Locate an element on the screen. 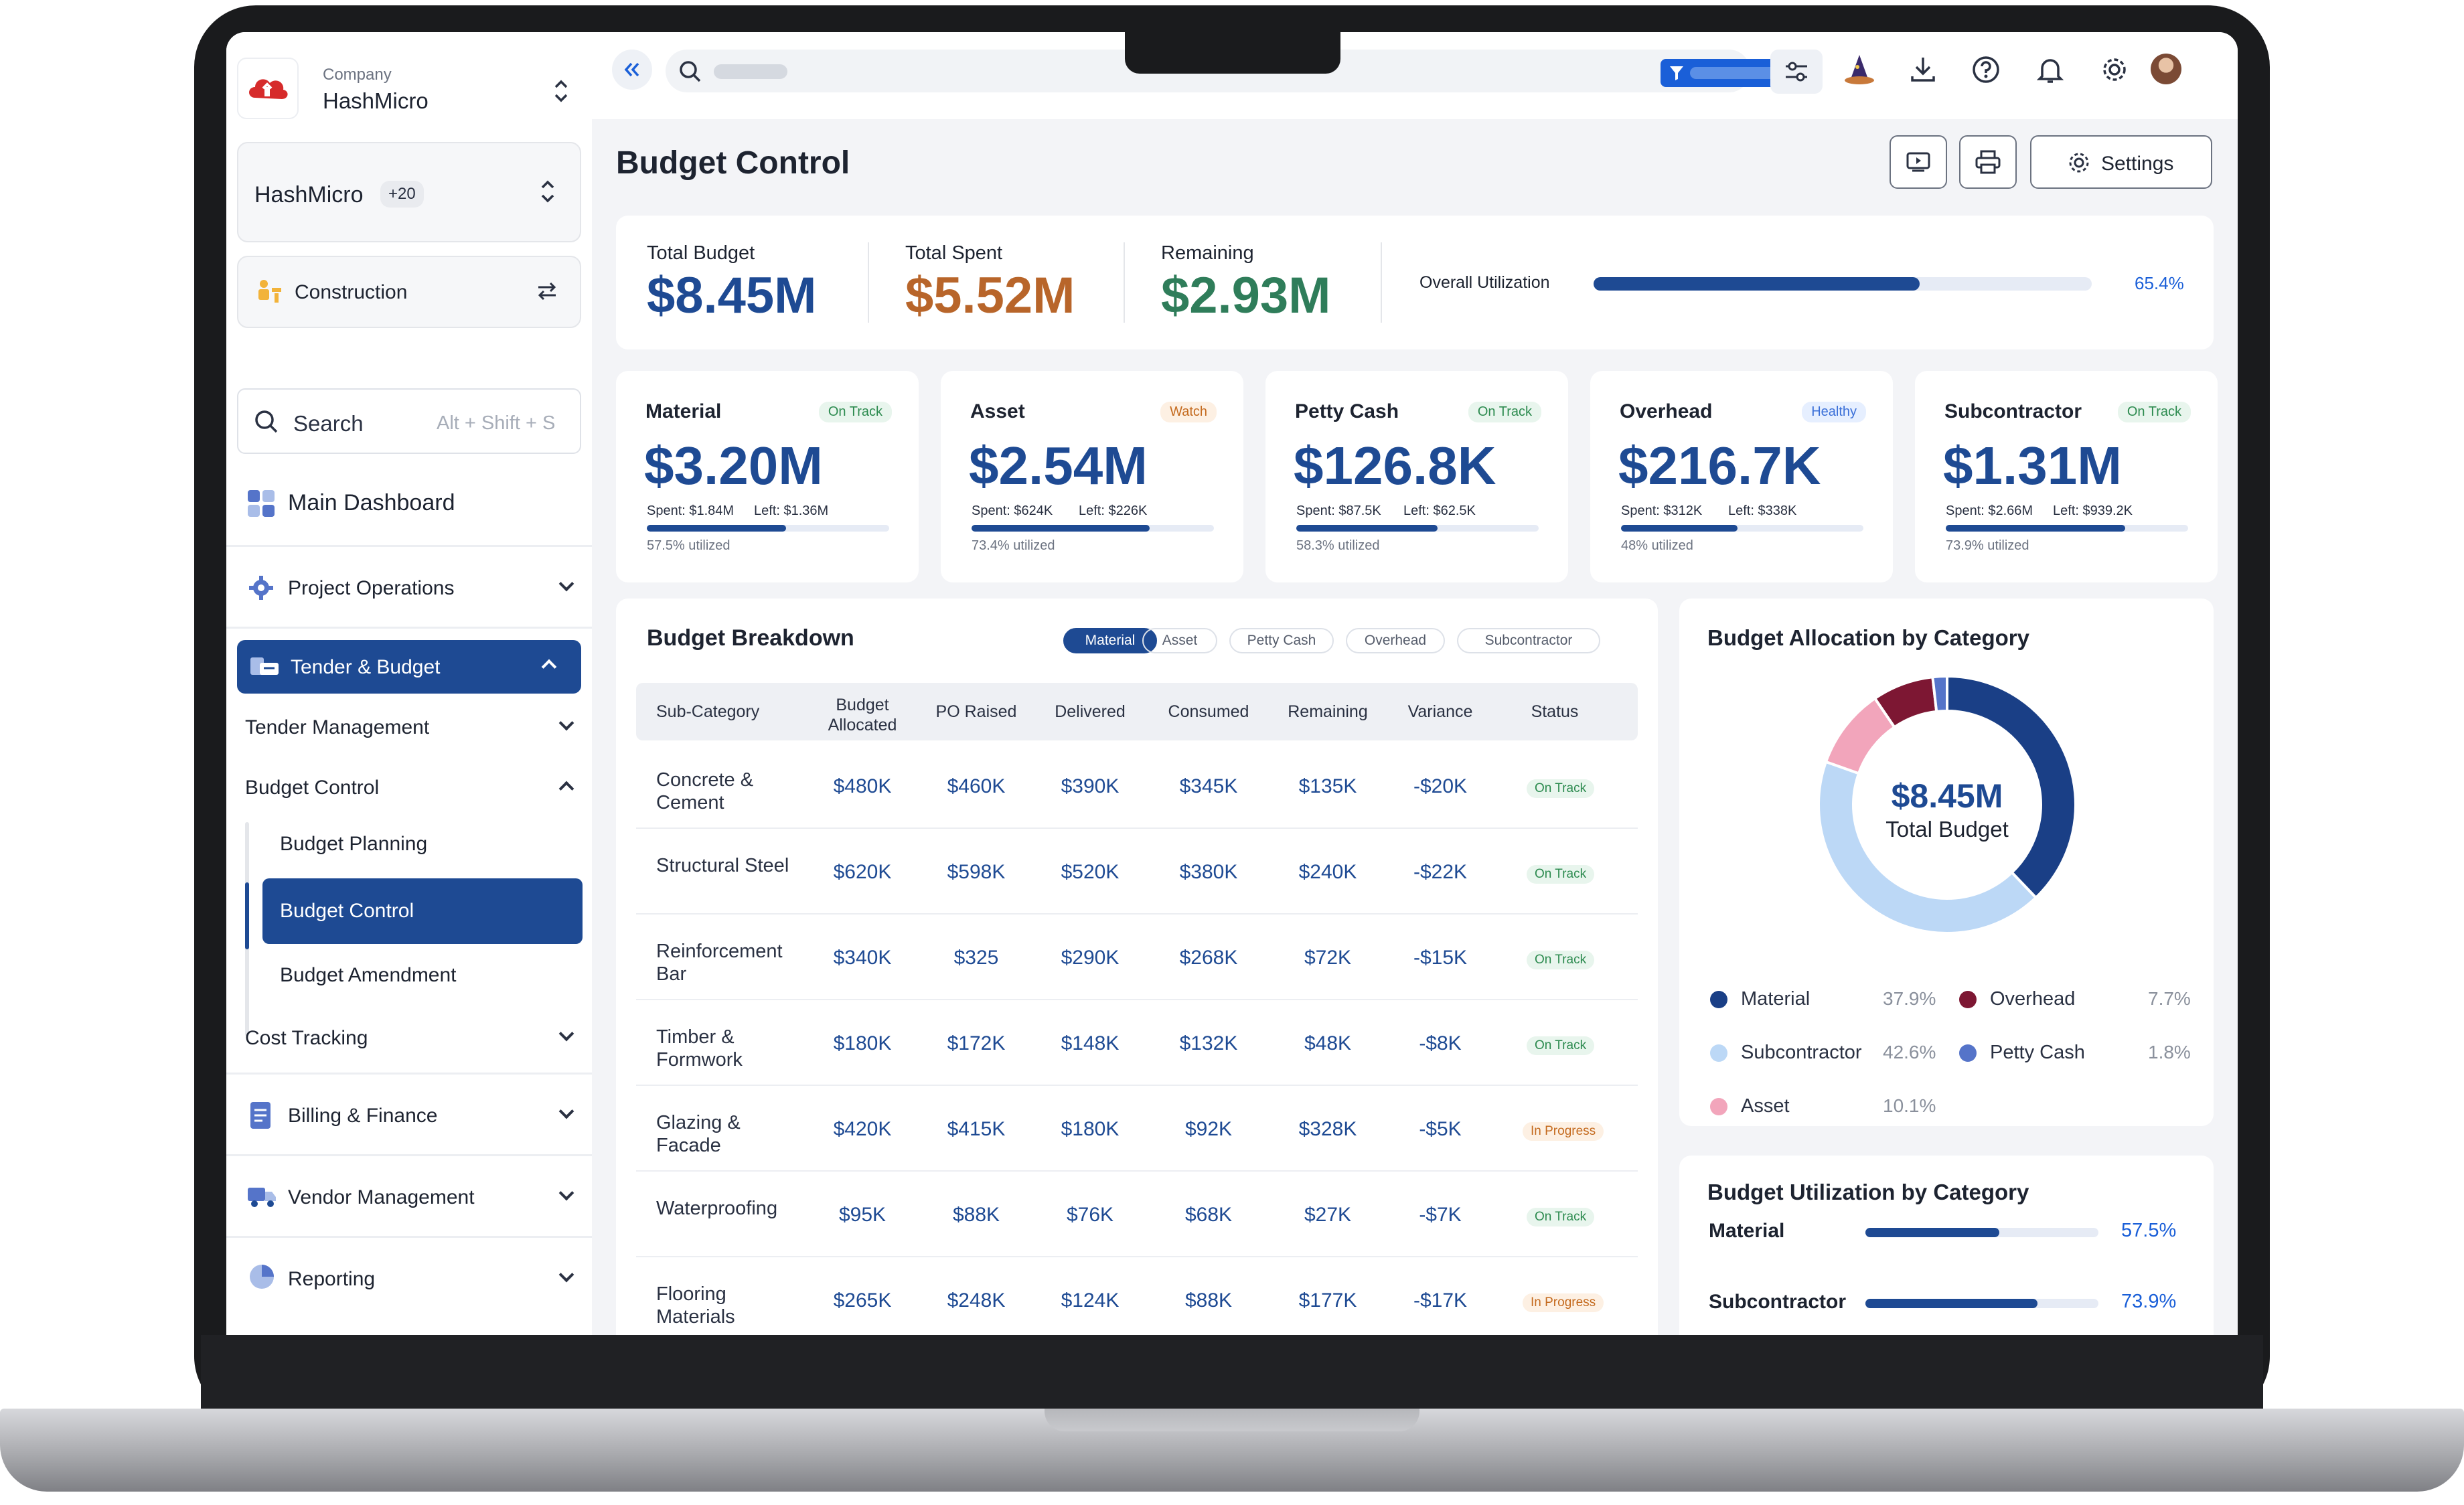 Image resolution: width=2464 pixels, height=1505 pixels. category-utilization-track is located at coordinates (1742, 529).